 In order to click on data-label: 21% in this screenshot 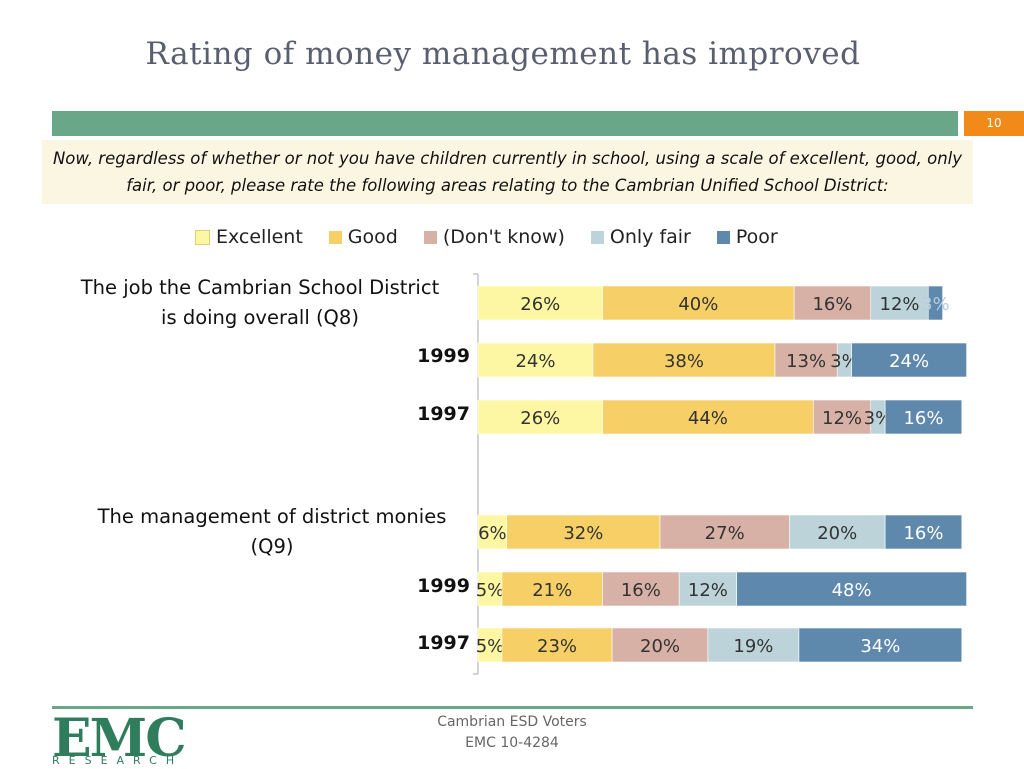, I will do `click(552, 590)`.